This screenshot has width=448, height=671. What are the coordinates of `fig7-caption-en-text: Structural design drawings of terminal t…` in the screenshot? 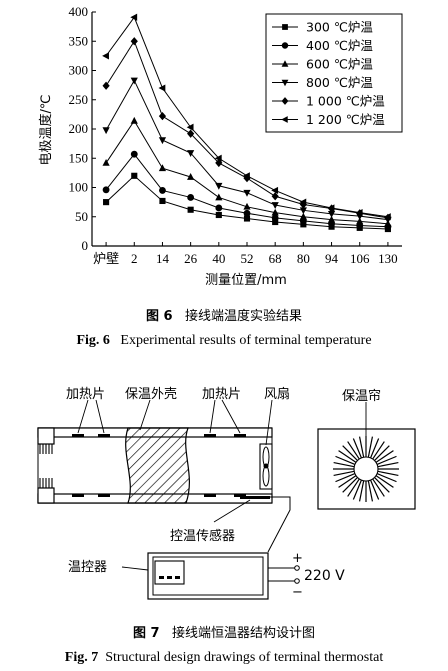 It's located at (244, 657).